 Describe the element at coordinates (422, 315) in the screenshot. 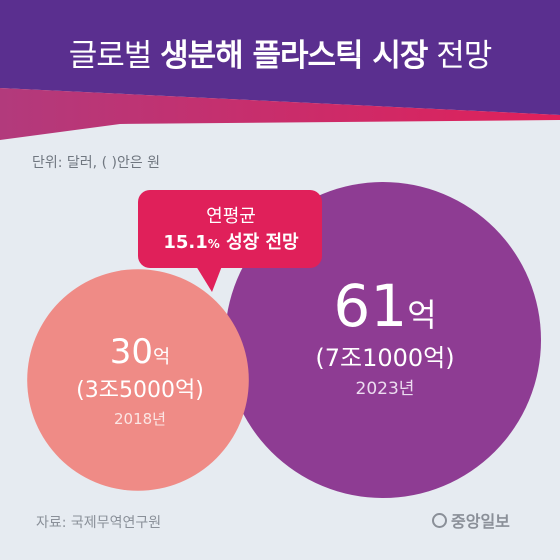

I see `value-suffix-2023: 억` at that location.